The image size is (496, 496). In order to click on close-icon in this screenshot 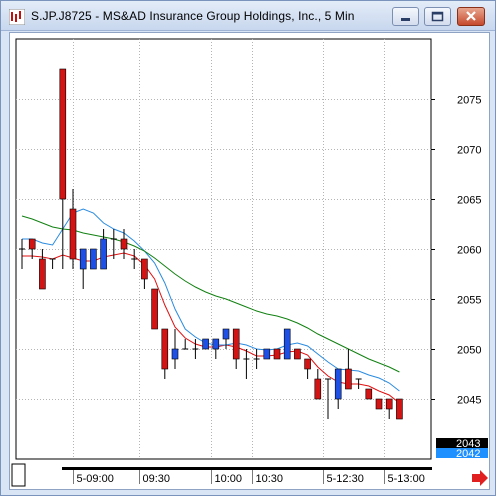, I will do `click(471, 16)`.